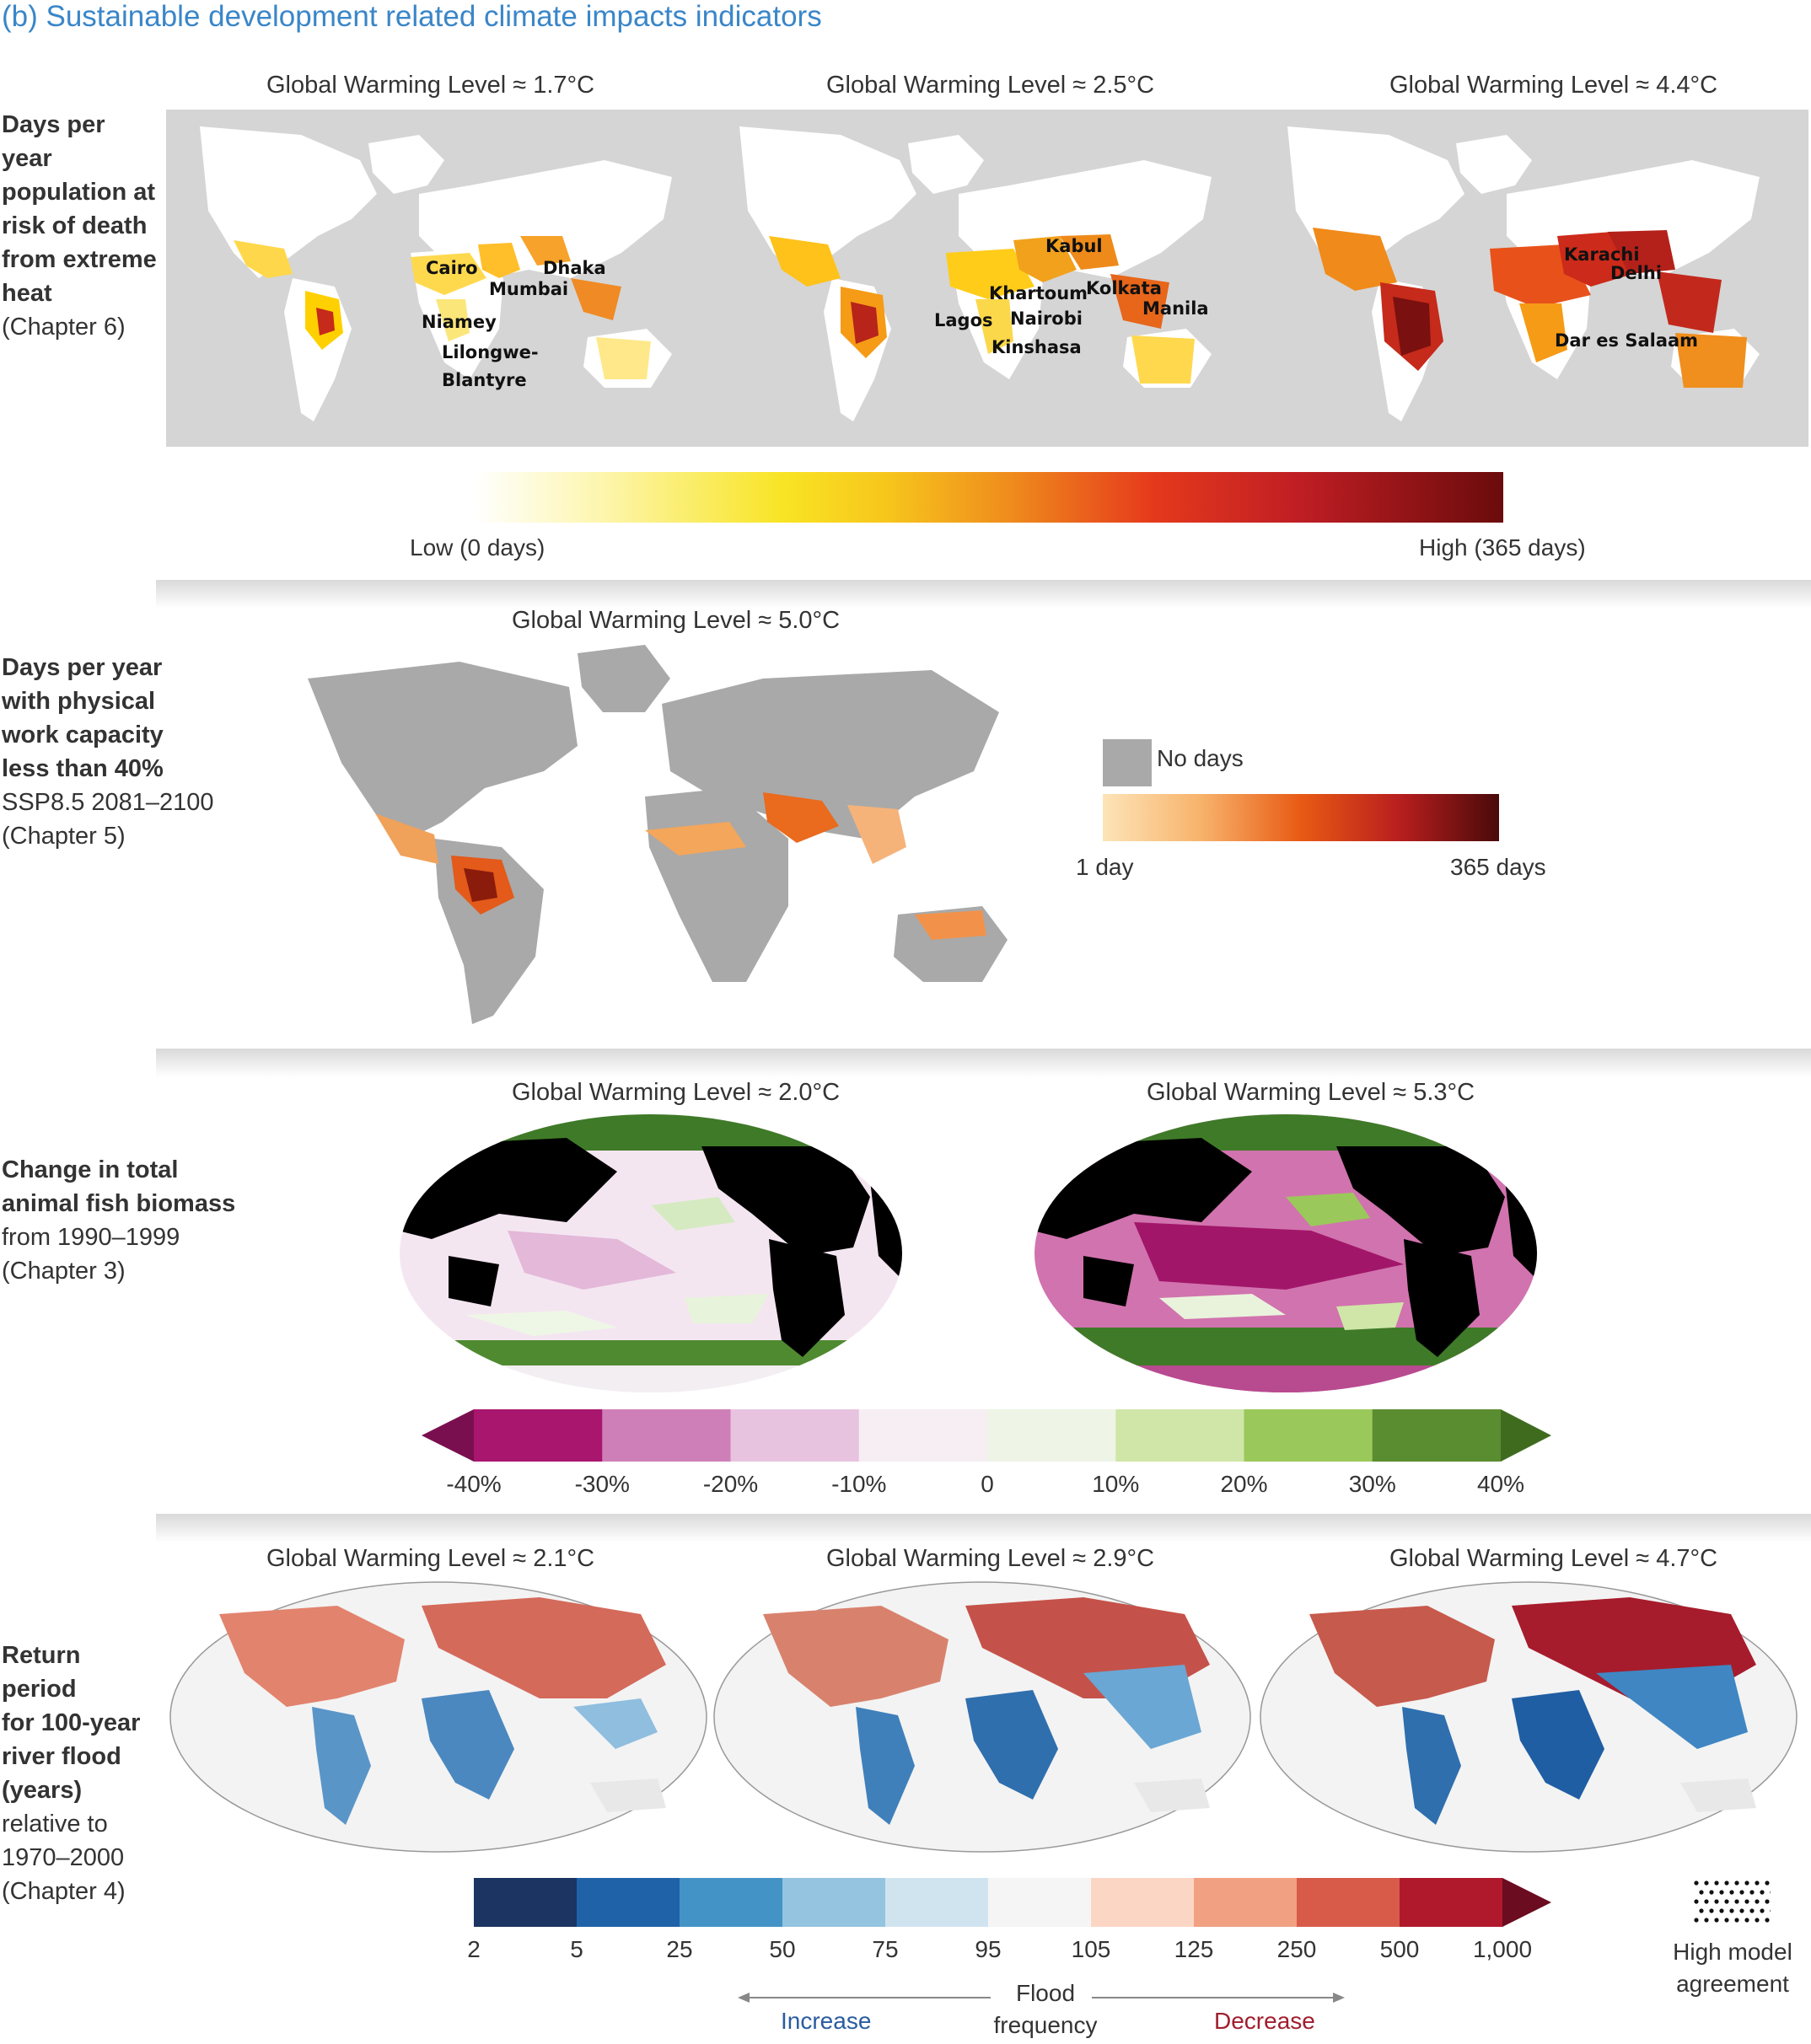  What do you see at coordinates (474, 1949) in the screenshot?
I see `flood-tick-label: 2` at bounding box center [474, 1949].